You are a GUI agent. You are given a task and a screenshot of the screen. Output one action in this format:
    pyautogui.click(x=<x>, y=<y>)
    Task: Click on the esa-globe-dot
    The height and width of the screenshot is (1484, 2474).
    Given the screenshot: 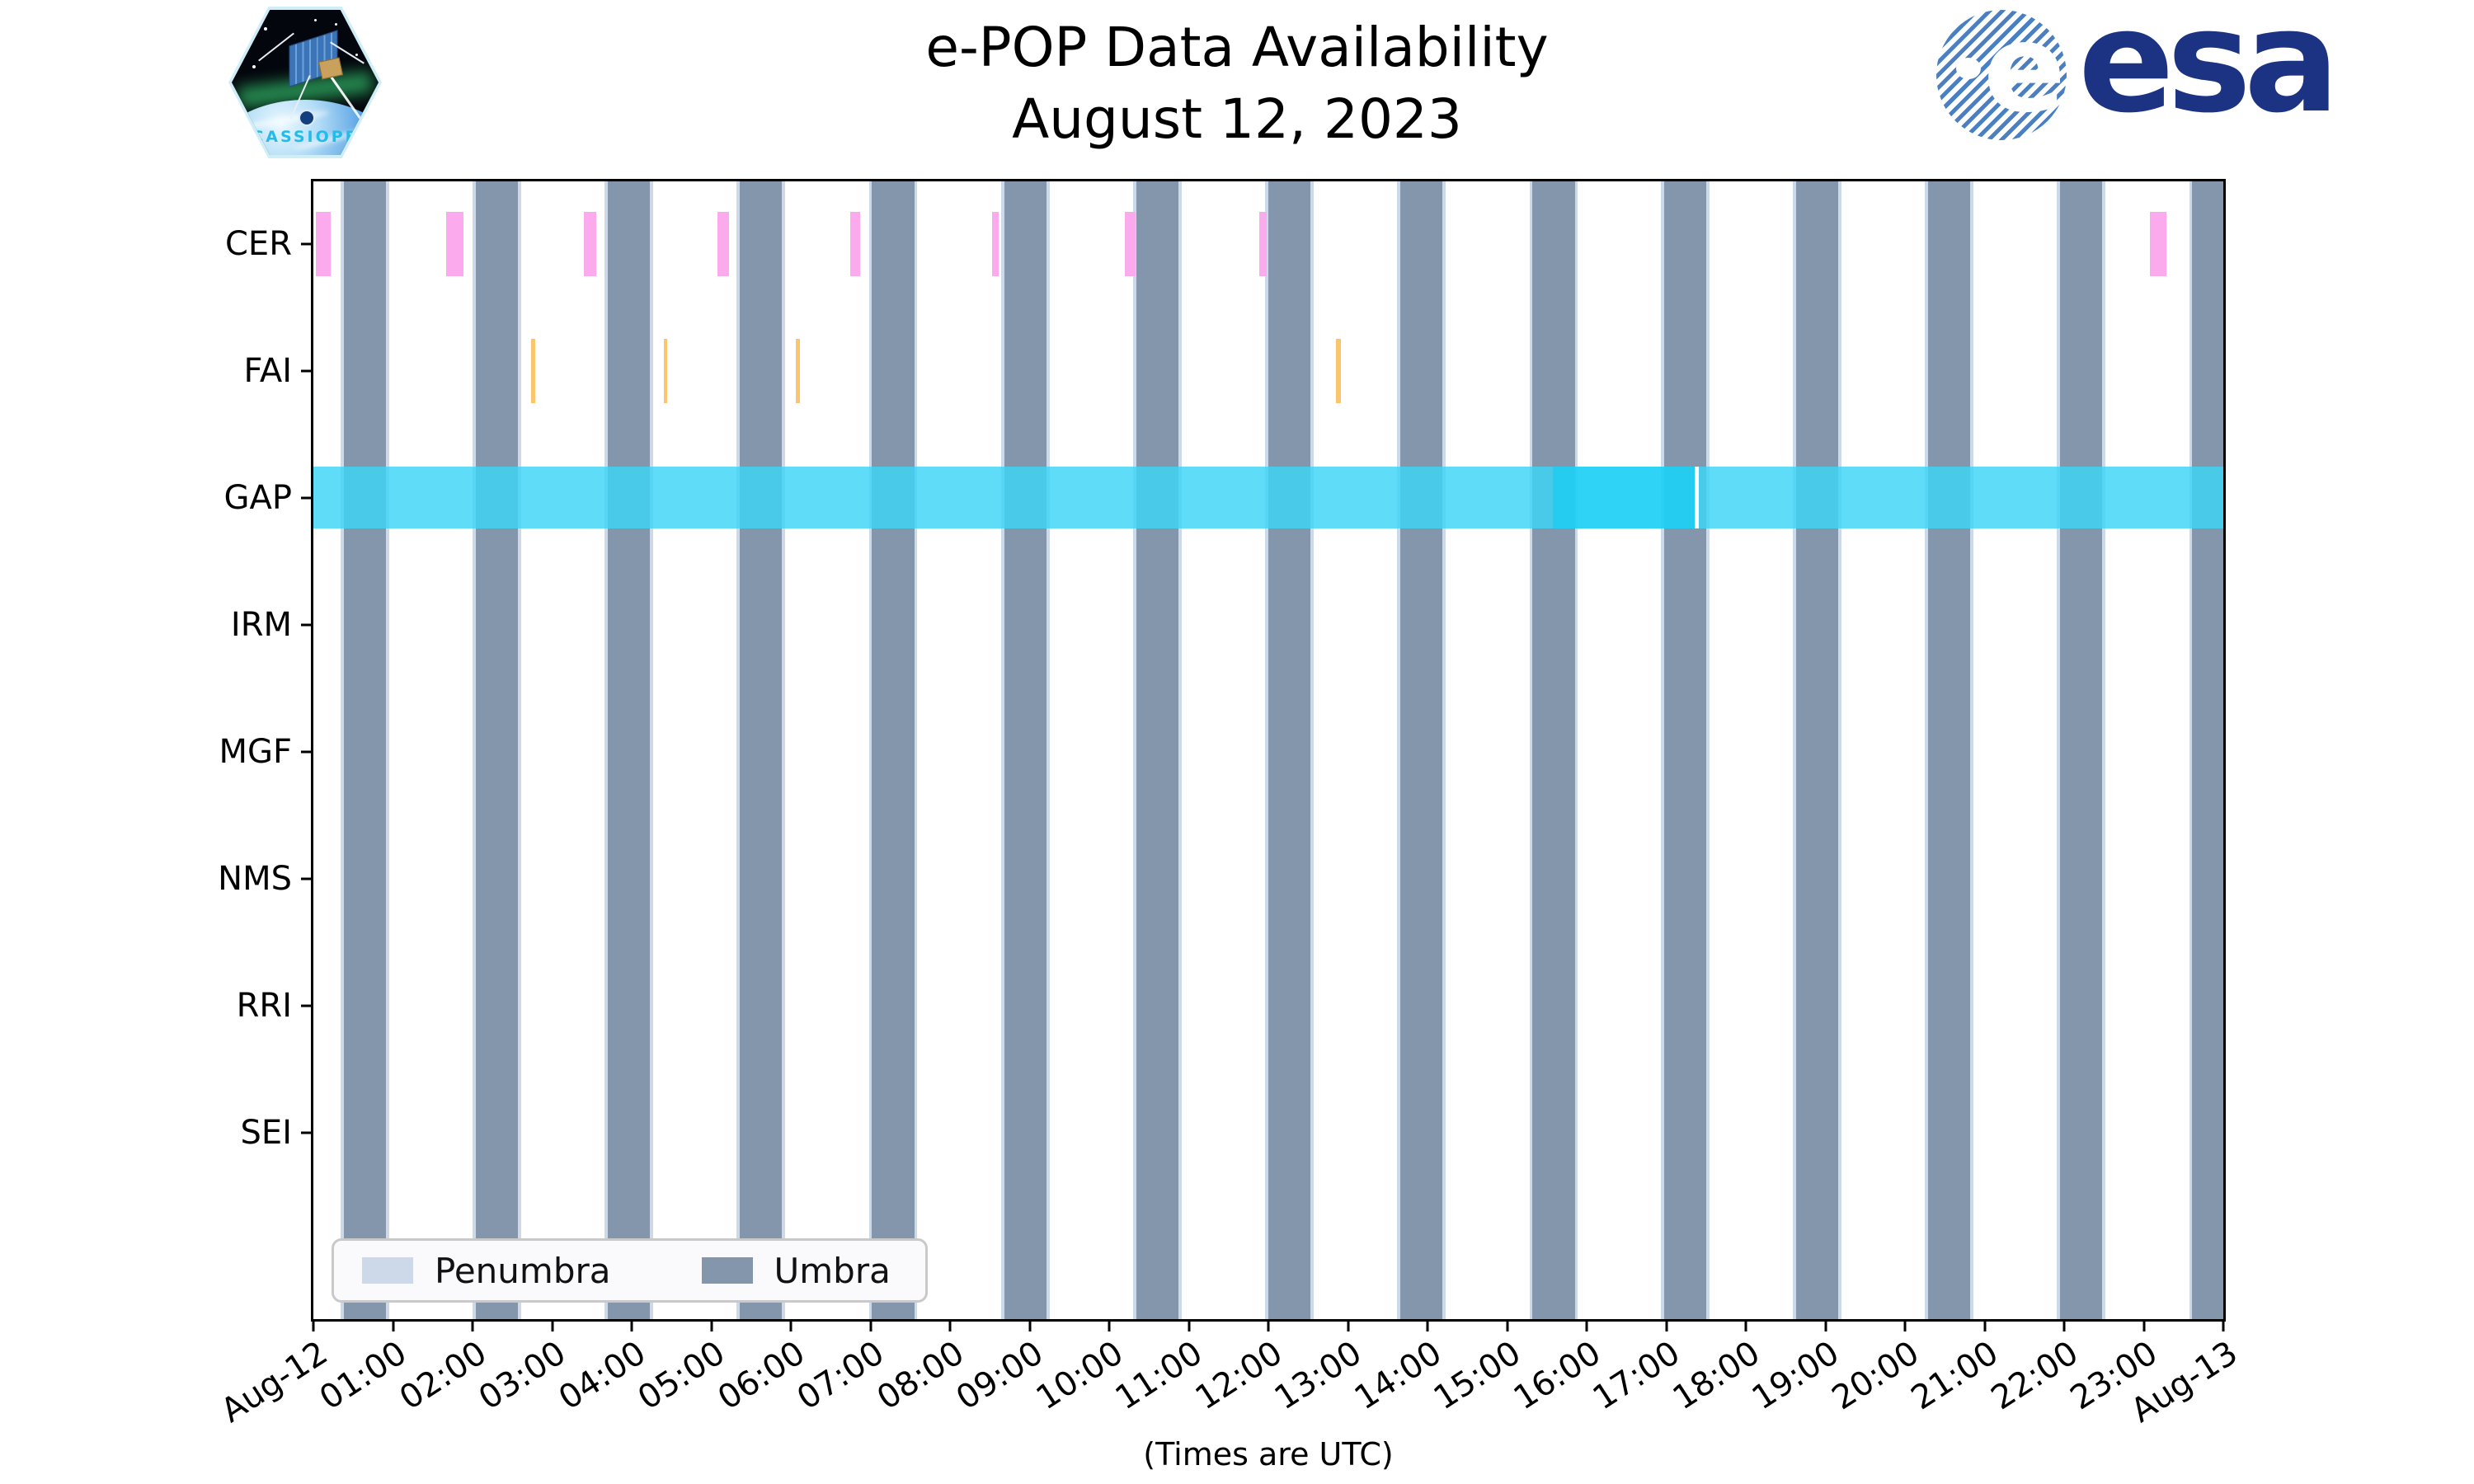 What is the action you would take?
    pyautogui.click(x=1968, y=68)
    